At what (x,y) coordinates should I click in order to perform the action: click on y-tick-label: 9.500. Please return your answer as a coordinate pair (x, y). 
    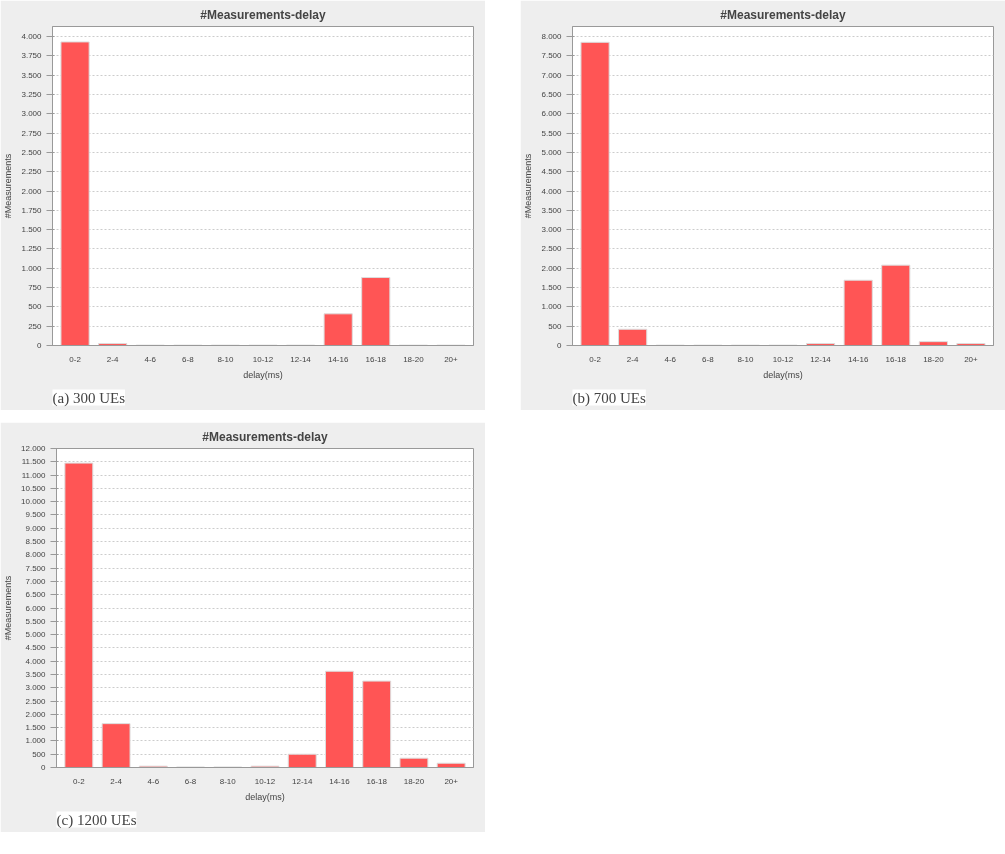
    Looking at the image, I should click on (36, 515).